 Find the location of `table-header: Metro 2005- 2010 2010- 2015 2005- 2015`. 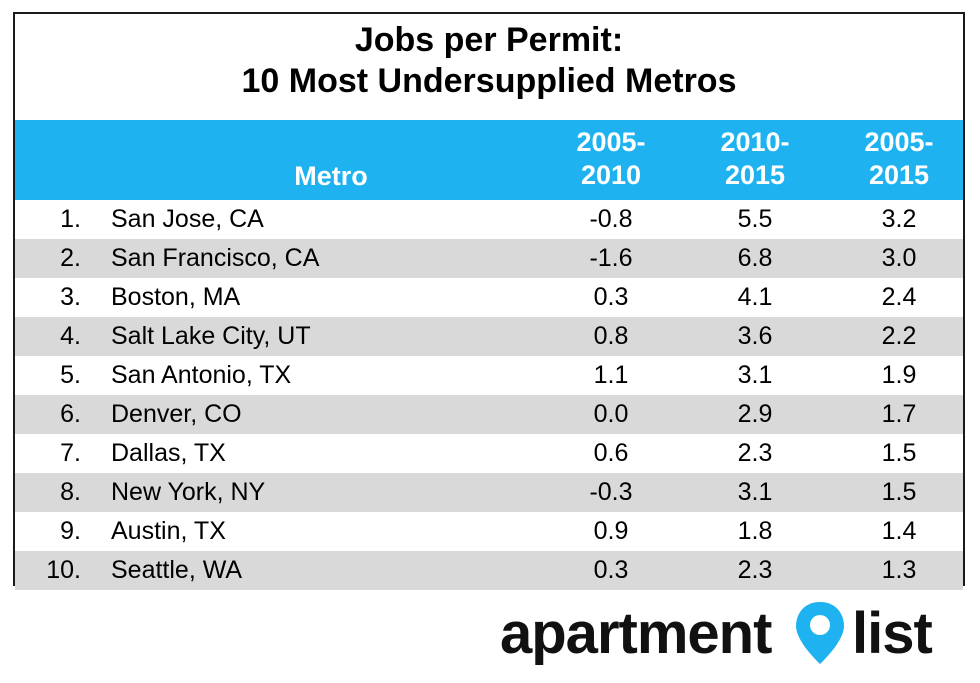

table-header: Metro 2005- 2010 2010- 2015 2005- 2015 is located at coordinates (489, 160).